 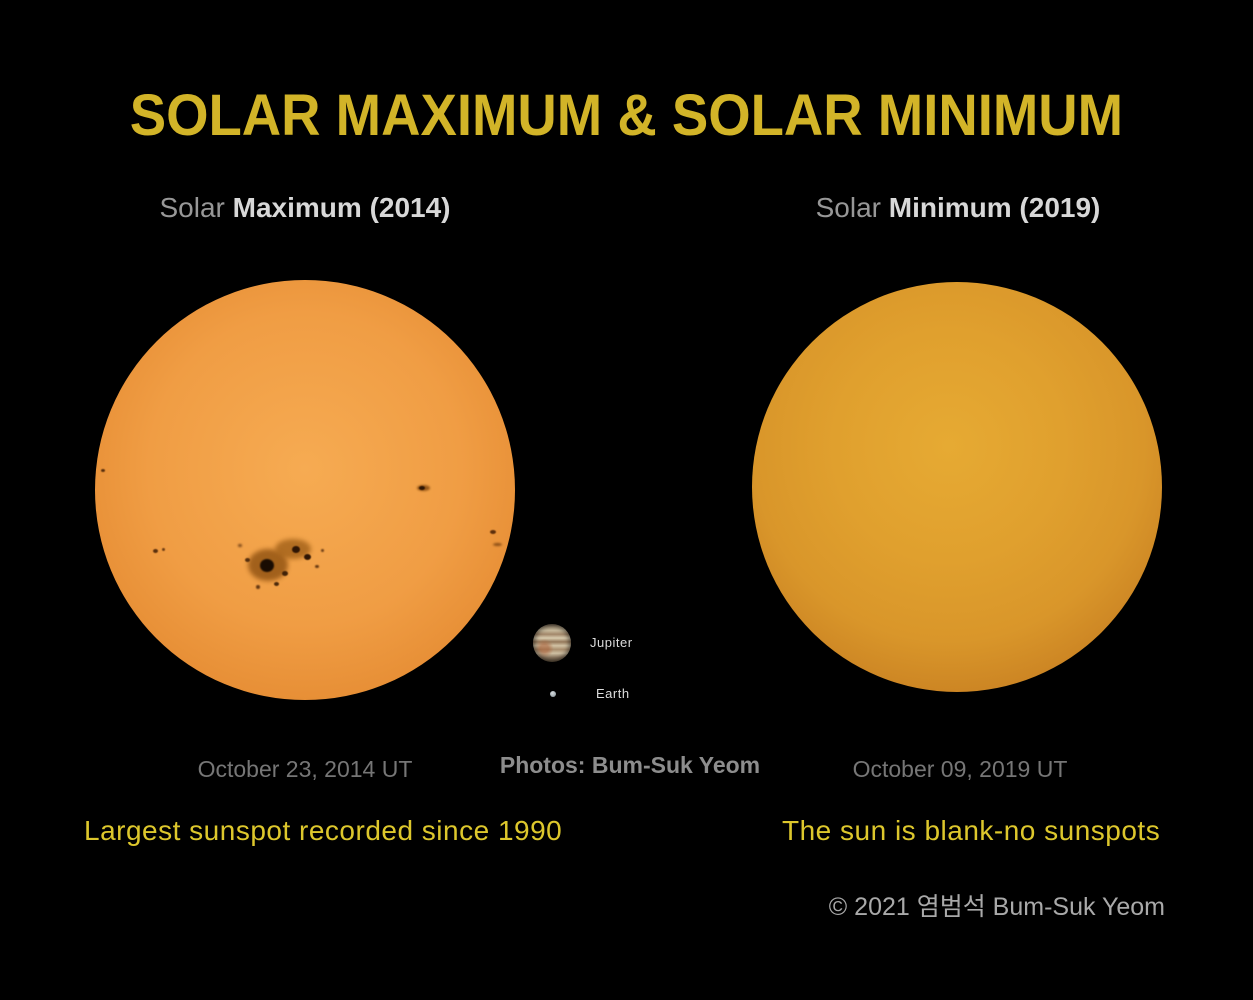 I want to click on sun-photo-2014, so click(x=305, y=490).